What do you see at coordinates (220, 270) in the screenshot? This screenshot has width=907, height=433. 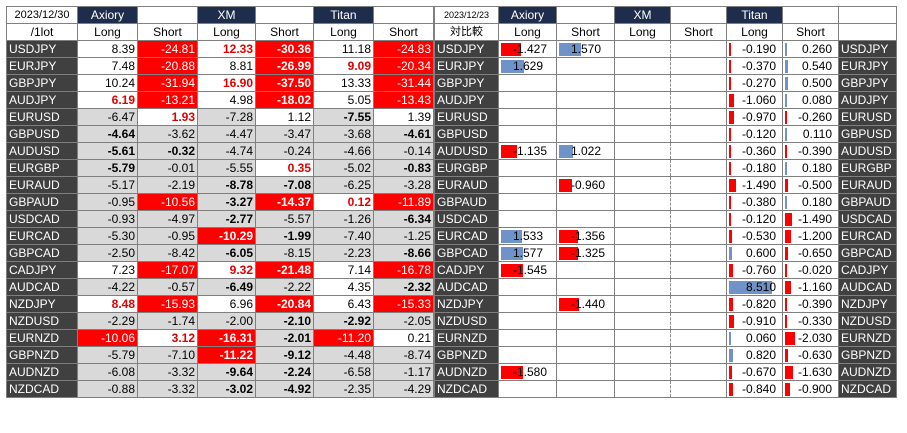 I see `table-row: CADJPY 7.23 -17.07 9.32 -21.48 7.14 -16.78` at bounding box center [220, 270].